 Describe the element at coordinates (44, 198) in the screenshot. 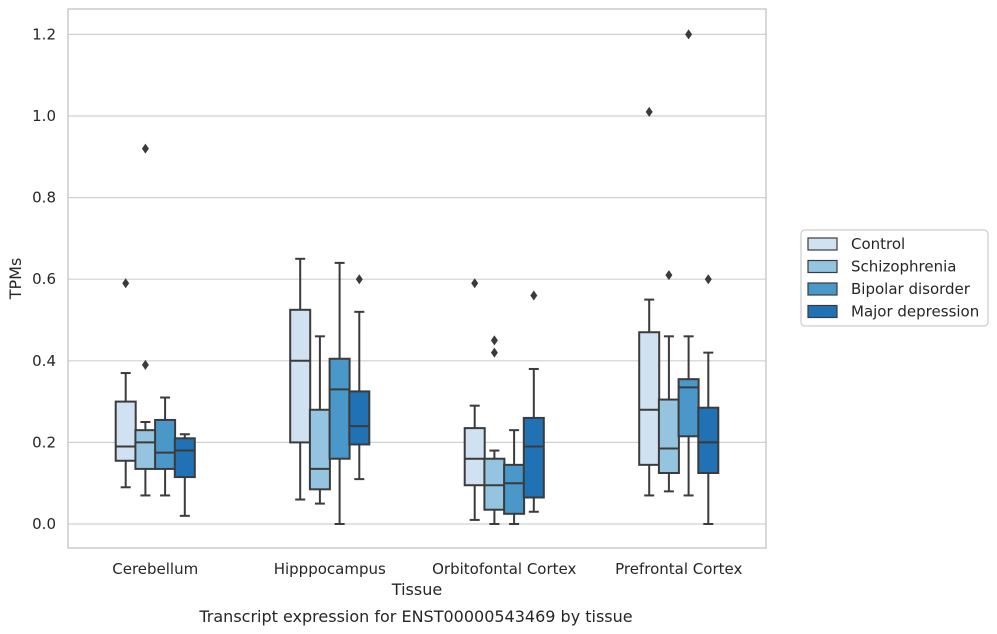

I see `y-tick-label: 0.8` at that location.